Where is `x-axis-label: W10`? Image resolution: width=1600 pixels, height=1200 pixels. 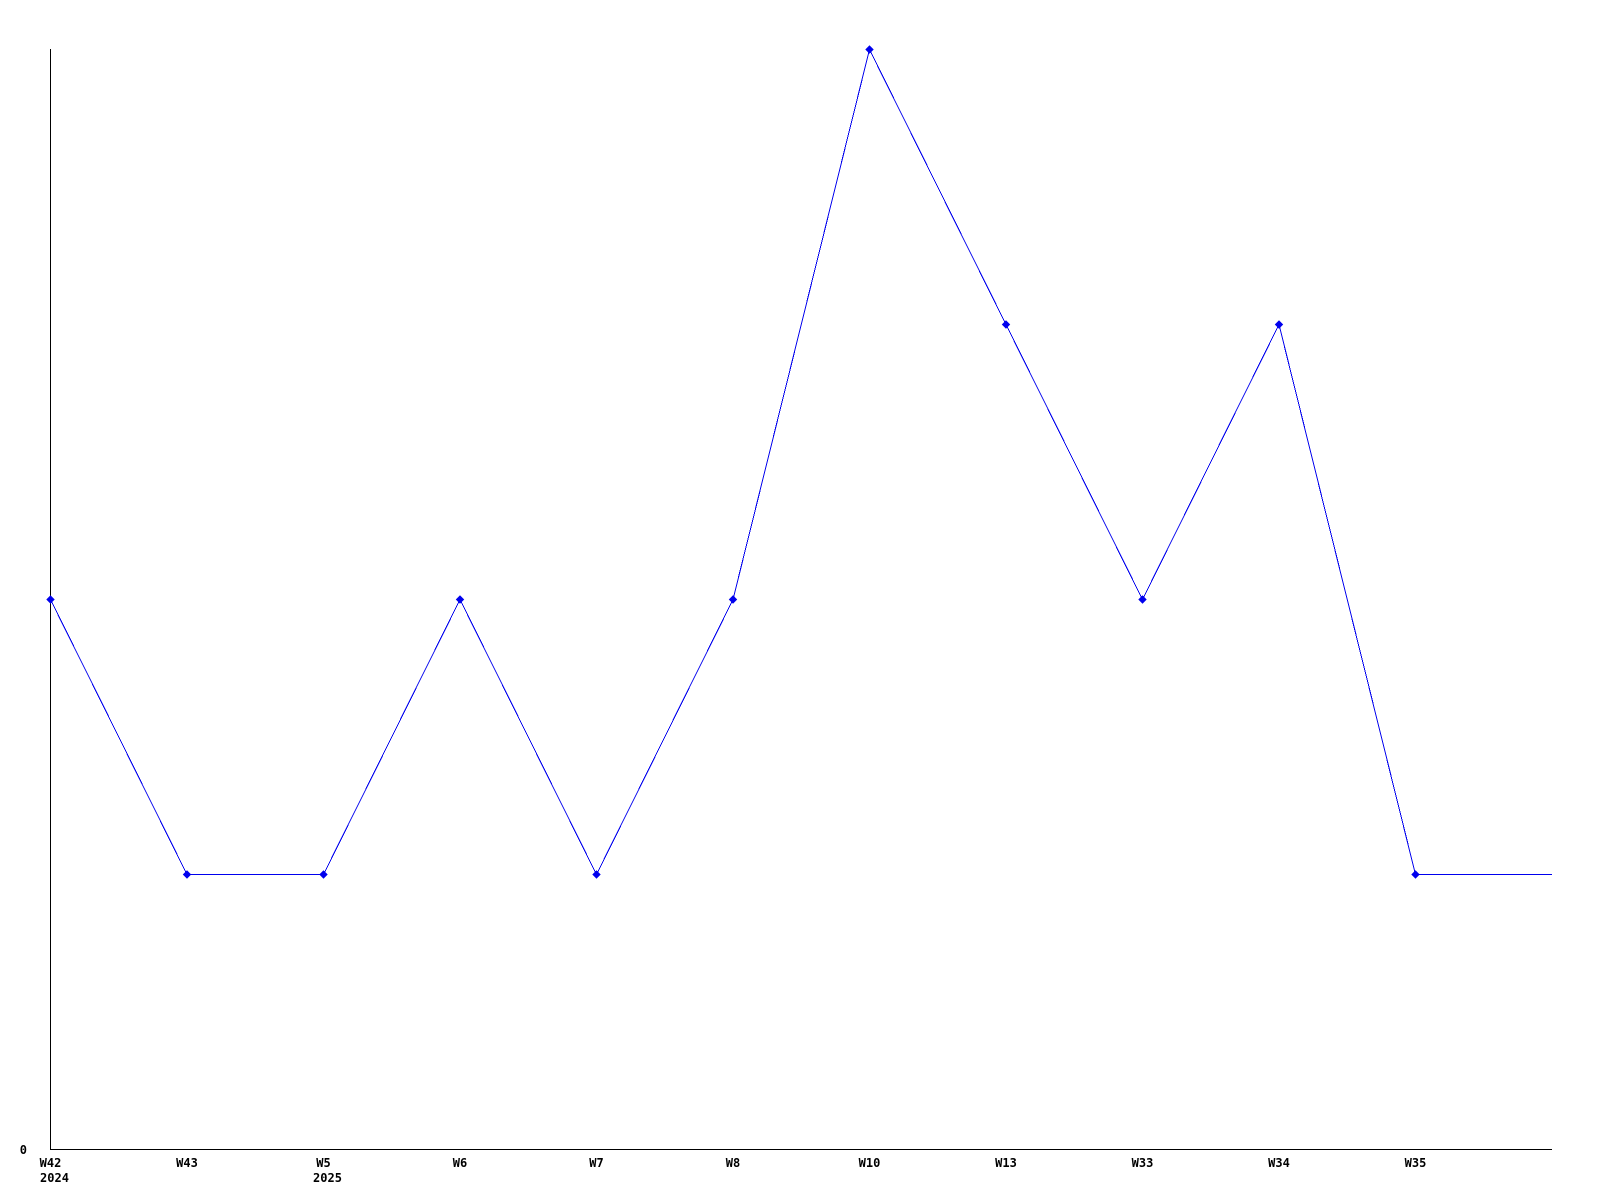
x-axis-label: W10 is located at coordinates (870, 1163).